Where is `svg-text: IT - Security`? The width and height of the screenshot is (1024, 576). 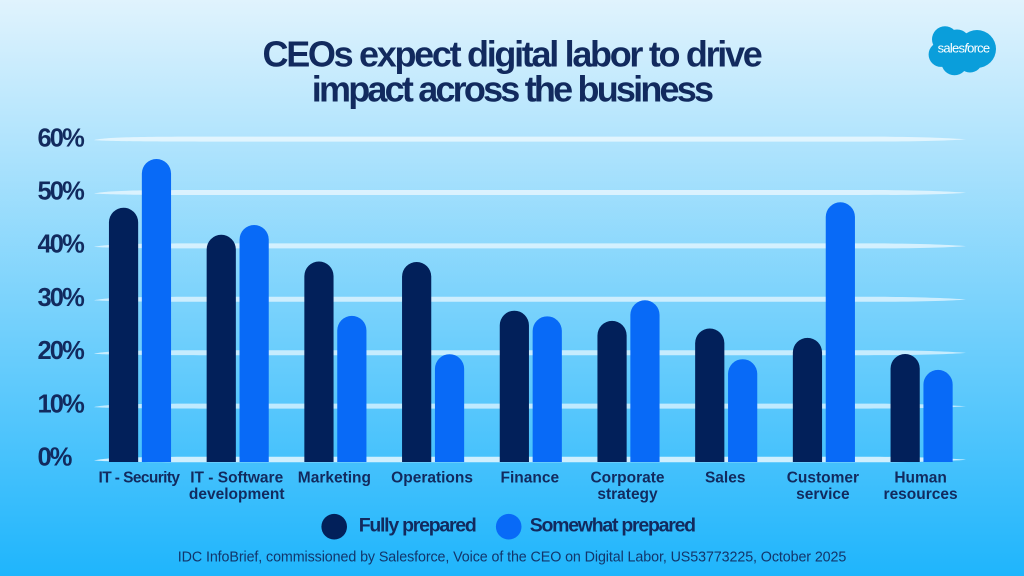
svg-text: IT - Security is located at coordinates (140, 478).